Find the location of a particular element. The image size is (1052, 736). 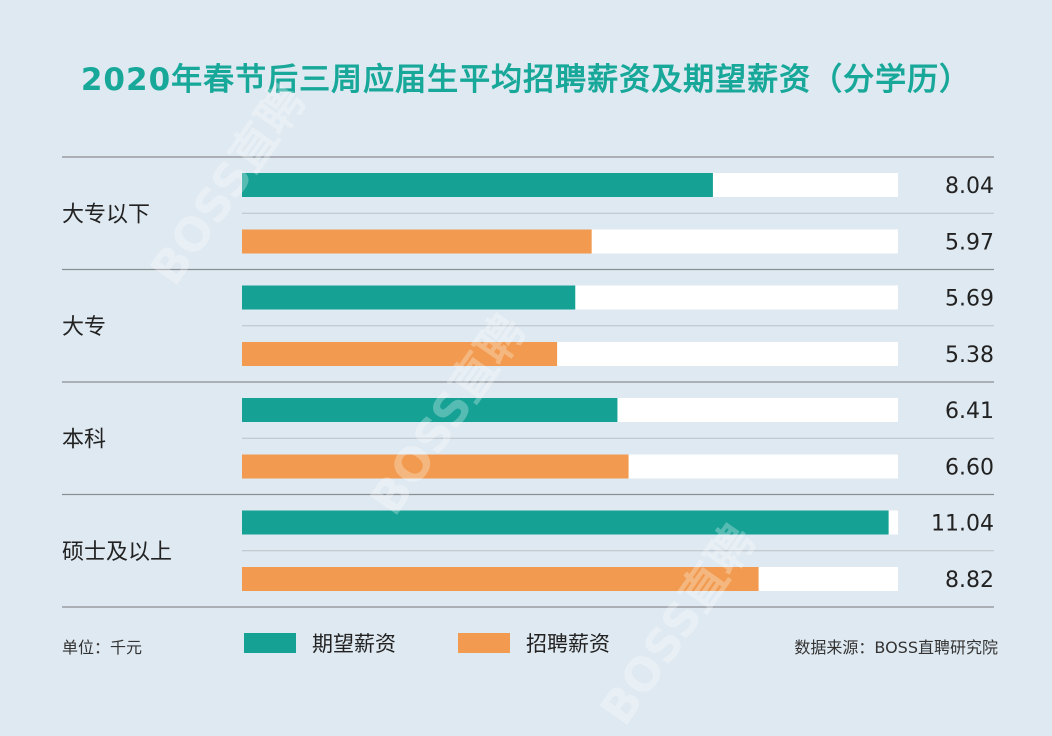

legend-item-offered: 招聘薪资 is located at coordinates (534, 643).